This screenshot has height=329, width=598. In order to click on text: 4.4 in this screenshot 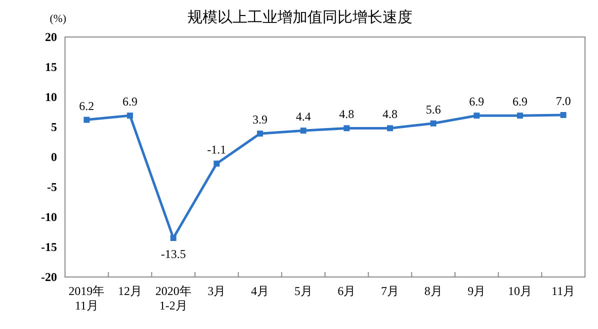, I will do `click(303, 117)`.